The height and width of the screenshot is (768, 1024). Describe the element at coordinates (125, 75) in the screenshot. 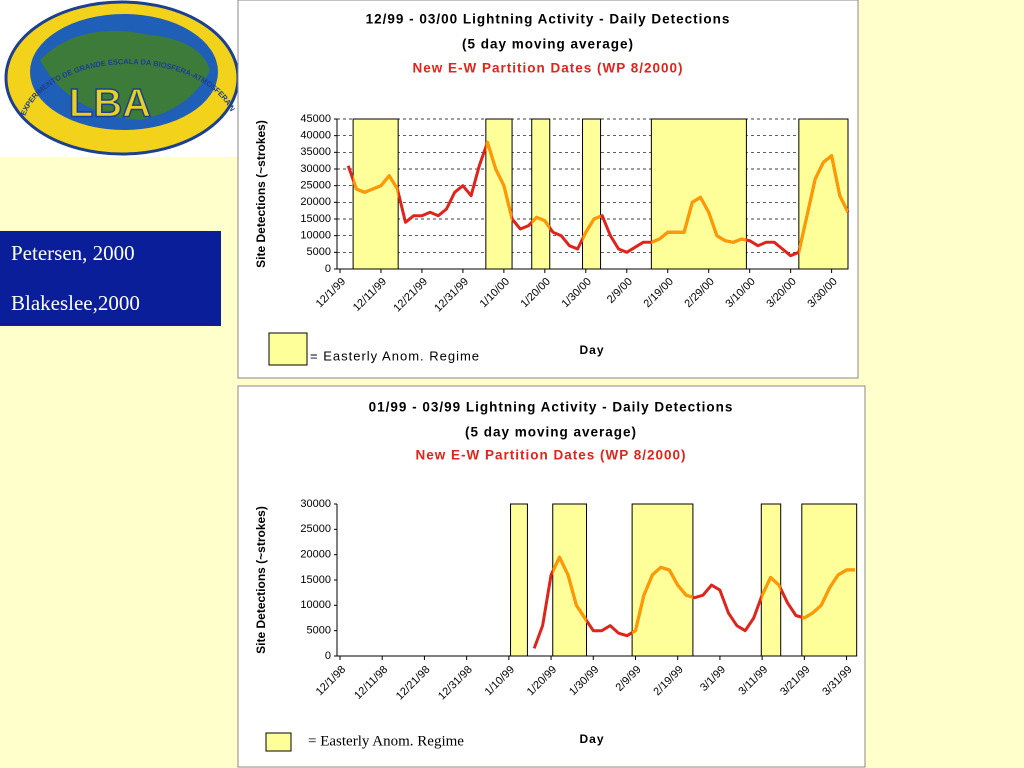

I see `logo-land` at that location.